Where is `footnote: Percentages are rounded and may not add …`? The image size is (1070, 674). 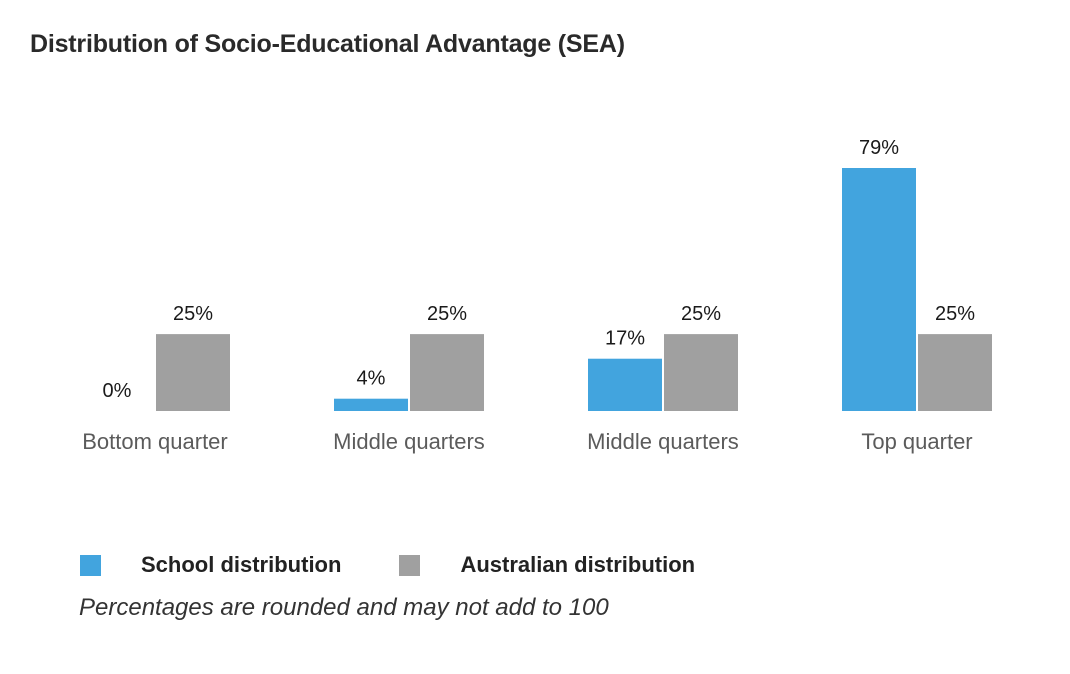
footnote: Percentages are rounded and may not add … is located at coordinates (344, 607).